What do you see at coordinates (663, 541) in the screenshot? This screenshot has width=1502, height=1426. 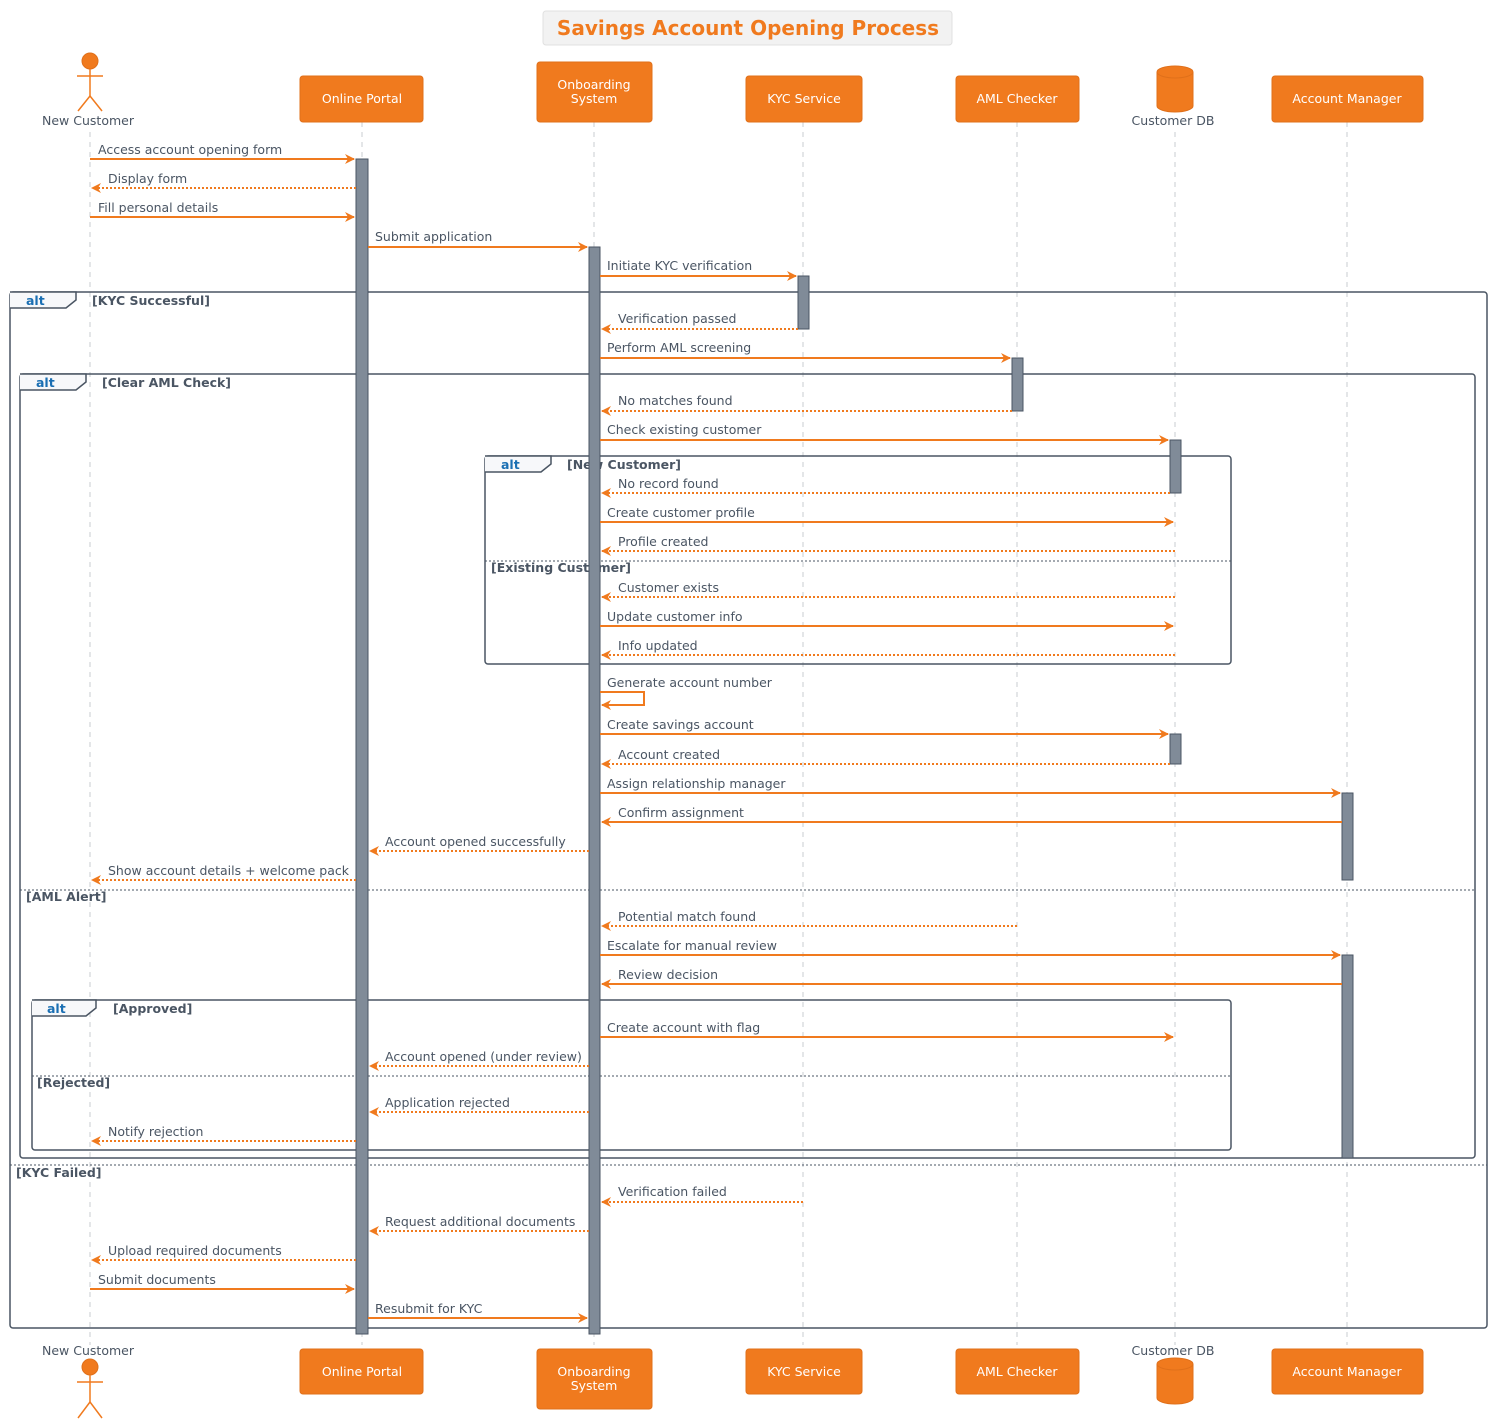 I see `message-label: Profile created` at bounding box center [663, 541].